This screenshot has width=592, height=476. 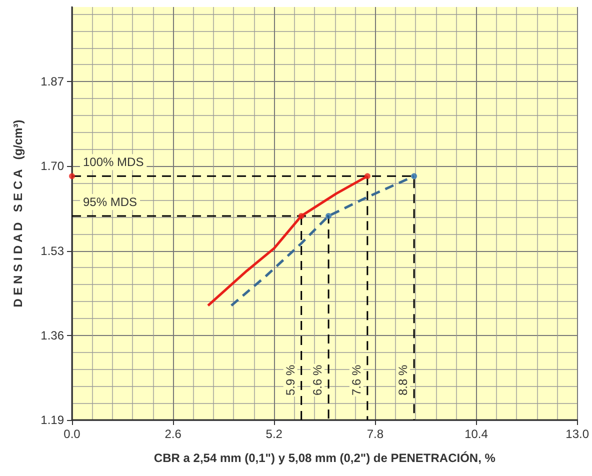 What do you see at coordinates (113, 162) in the screenshot?
I see `annotation: 100% MDS` at bounding box center [113, 162].